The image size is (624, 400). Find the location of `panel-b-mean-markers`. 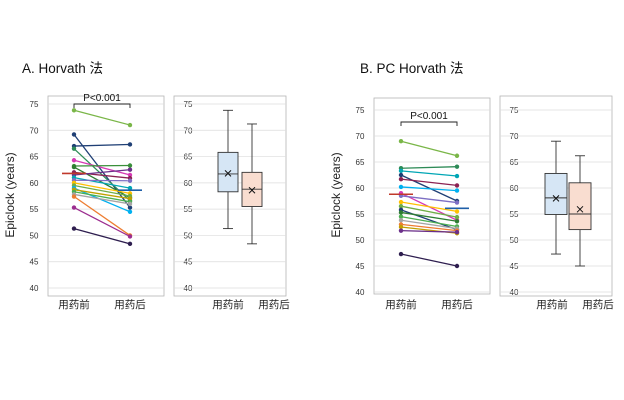

panel-b-mean-markers is located at coordinates (429, 201).